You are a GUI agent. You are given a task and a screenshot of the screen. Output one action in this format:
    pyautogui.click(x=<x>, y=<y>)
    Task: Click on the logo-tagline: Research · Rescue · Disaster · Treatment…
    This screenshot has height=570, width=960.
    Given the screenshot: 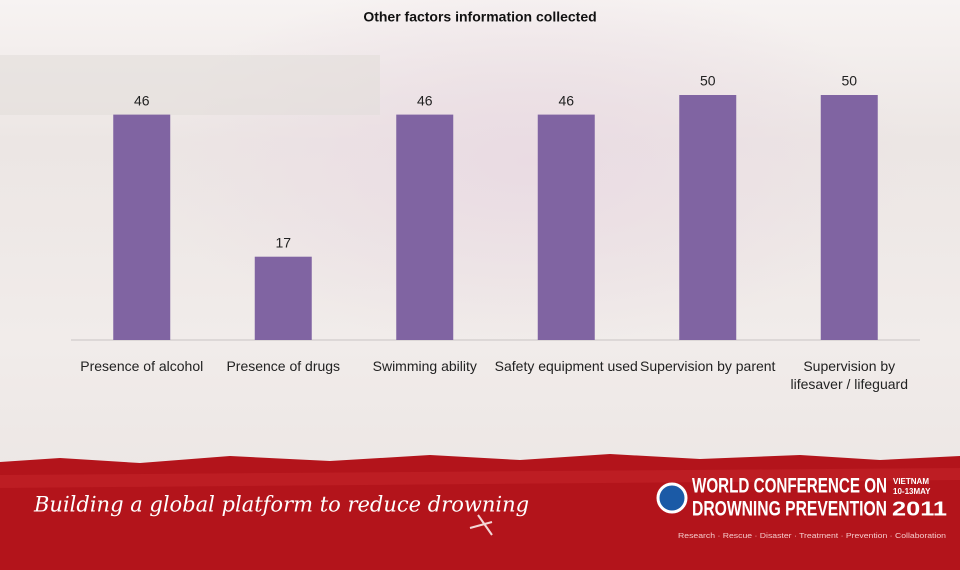 What is the action you would take?
    pyautogui.click(x=812, y=535)
    